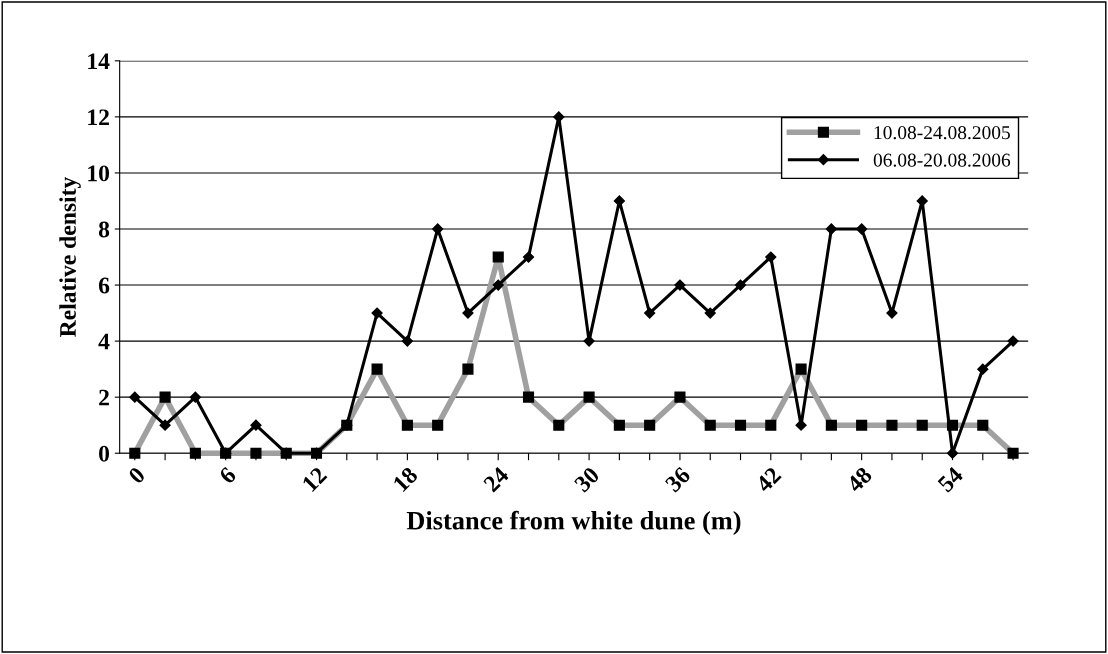 This screenshot has height=654, width=1108. I want to click on y-axis-title: Relative density, so click(70, 256).